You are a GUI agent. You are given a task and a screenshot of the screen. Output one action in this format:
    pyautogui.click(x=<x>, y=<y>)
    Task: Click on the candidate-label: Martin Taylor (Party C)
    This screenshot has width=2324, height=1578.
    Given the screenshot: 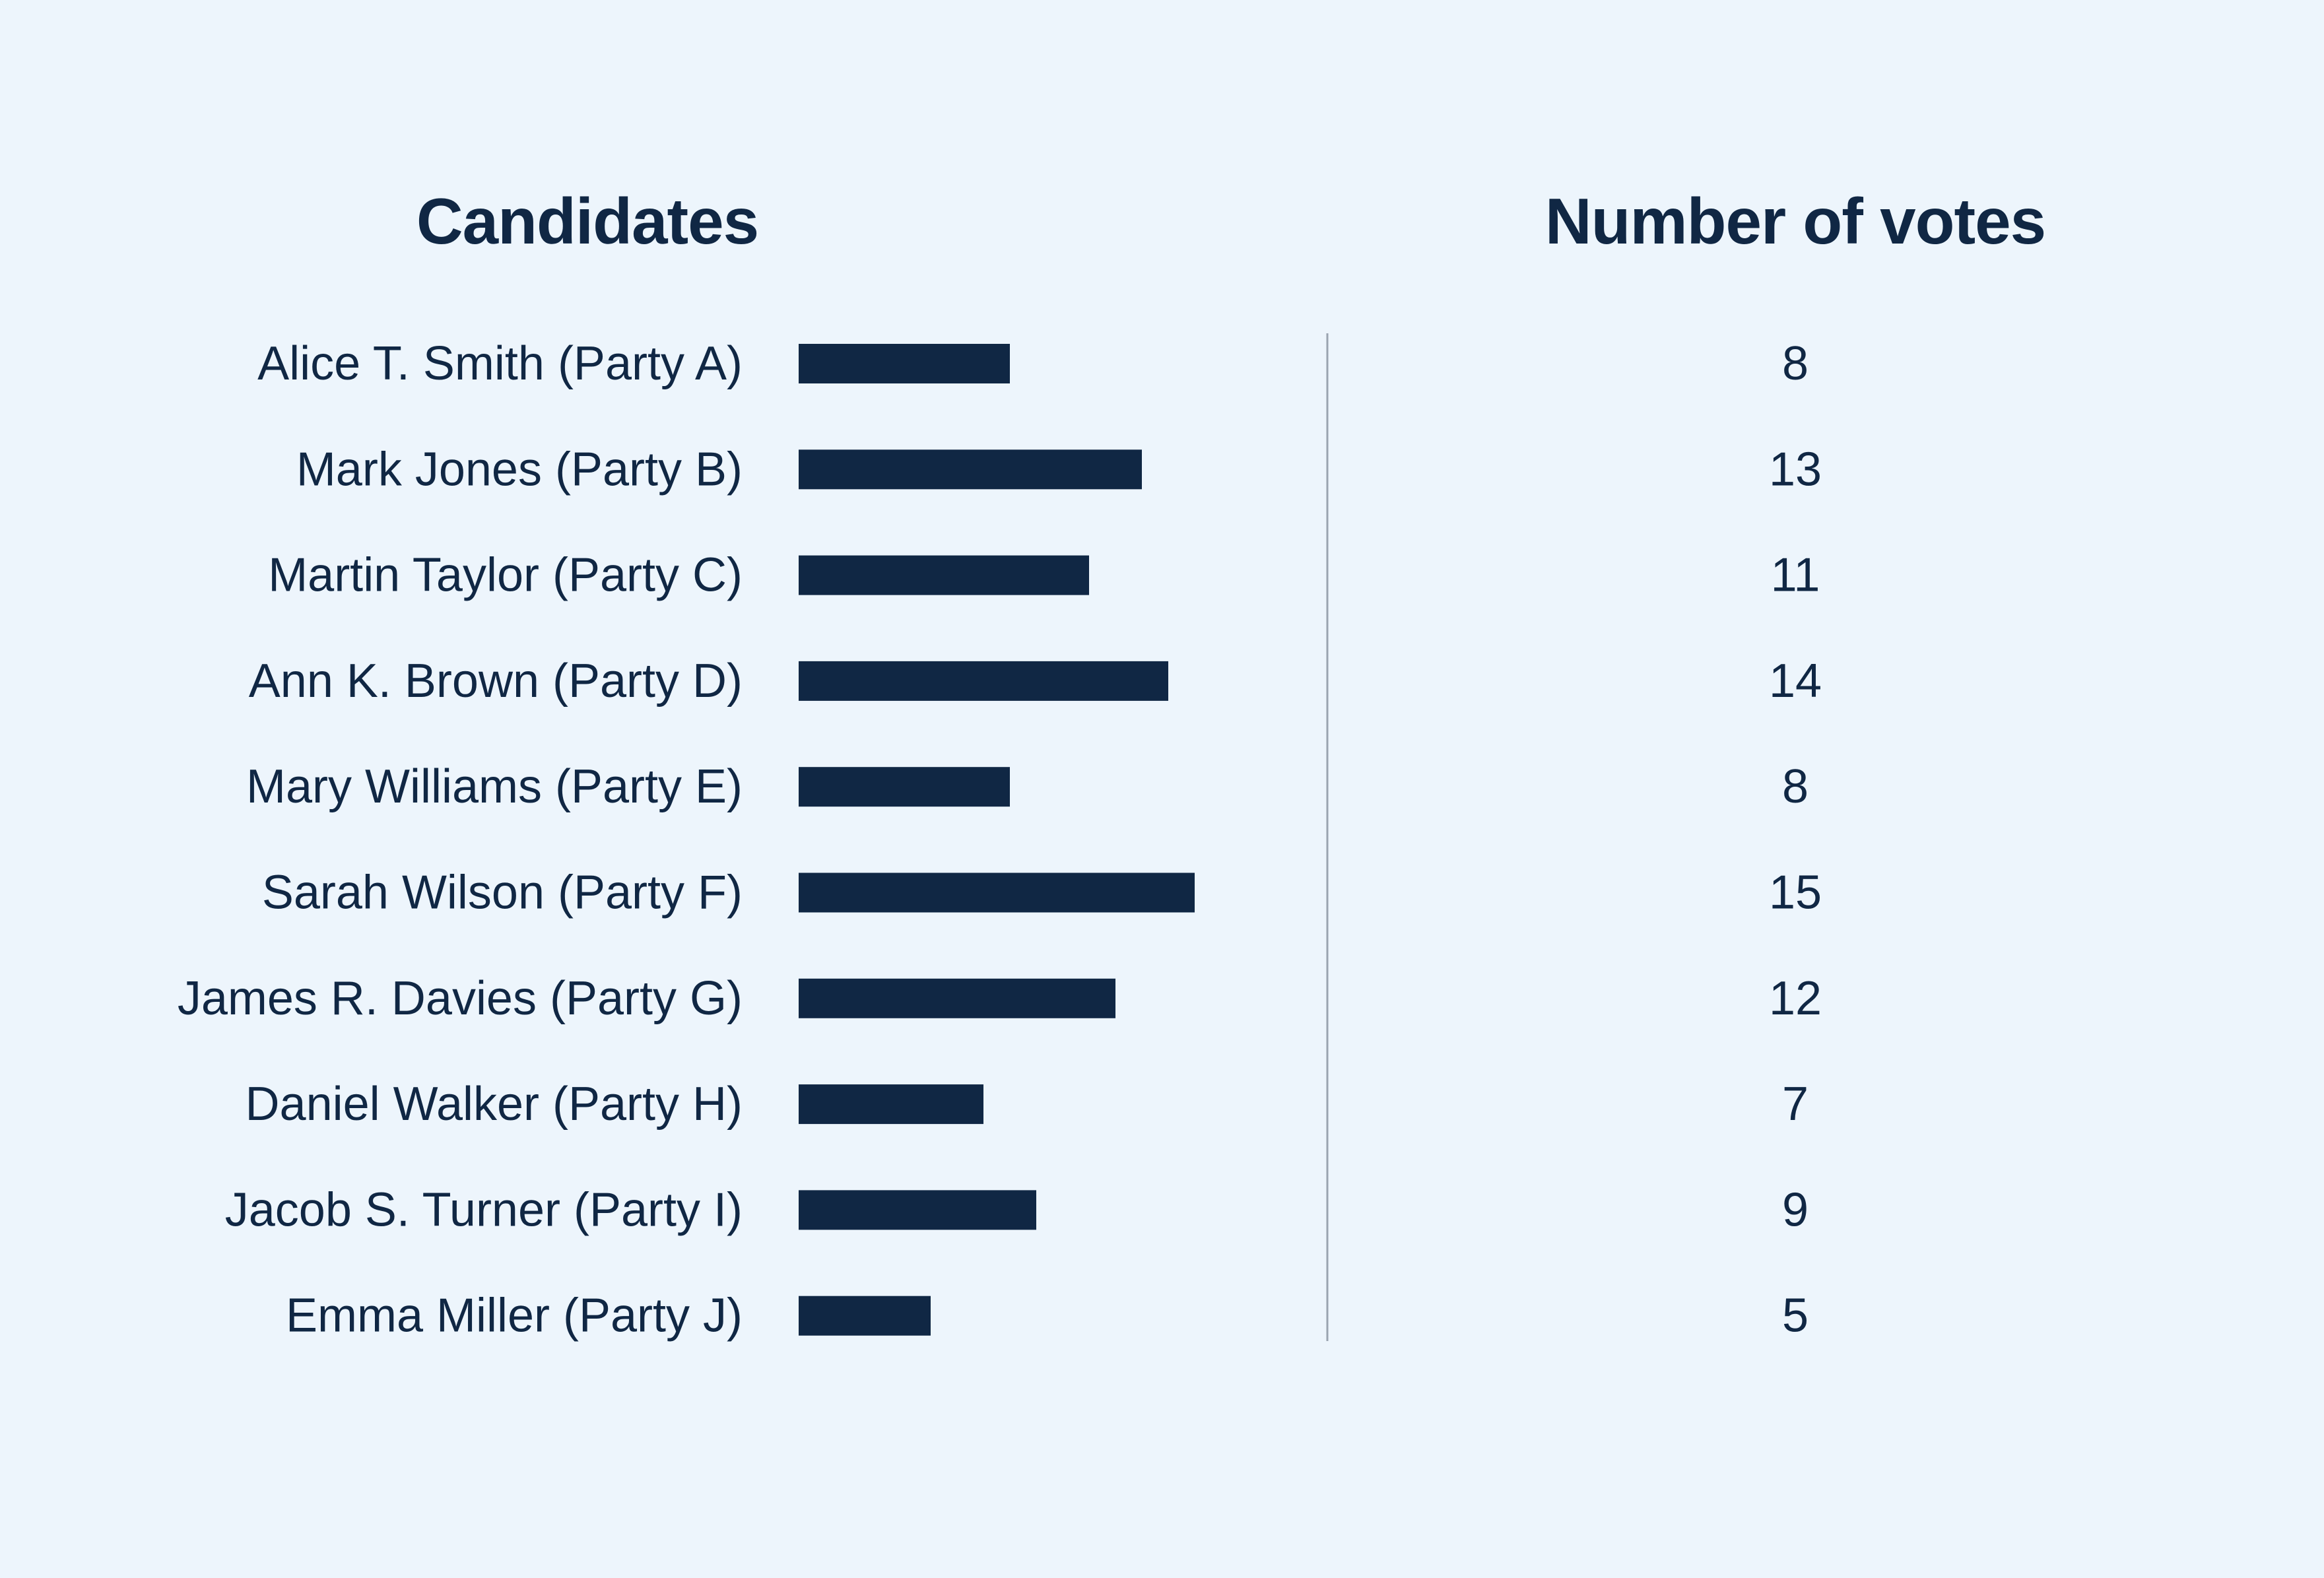 What is the action you would take?
    pyautogui.click(x=505, y=575)
    